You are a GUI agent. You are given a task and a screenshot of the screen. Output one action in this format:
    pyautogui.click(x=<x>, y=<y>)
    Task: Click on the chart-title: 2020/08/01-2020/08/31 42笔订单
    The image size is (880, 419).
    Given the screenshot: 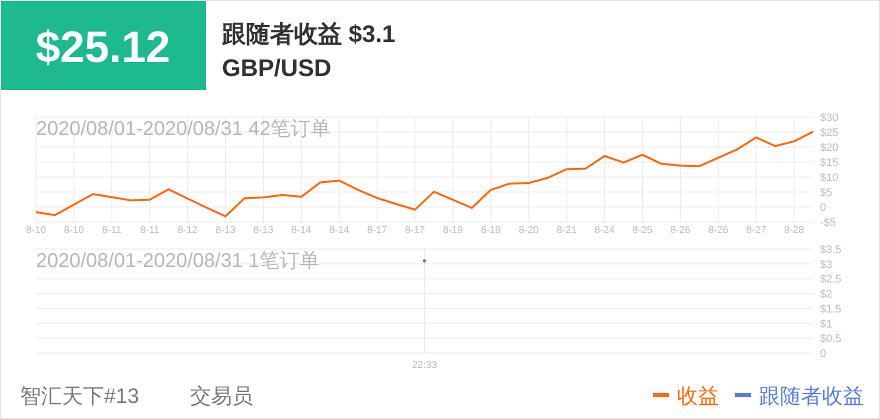 What is the action you would take?
    pyautogui.click(x=183, y=129)
    